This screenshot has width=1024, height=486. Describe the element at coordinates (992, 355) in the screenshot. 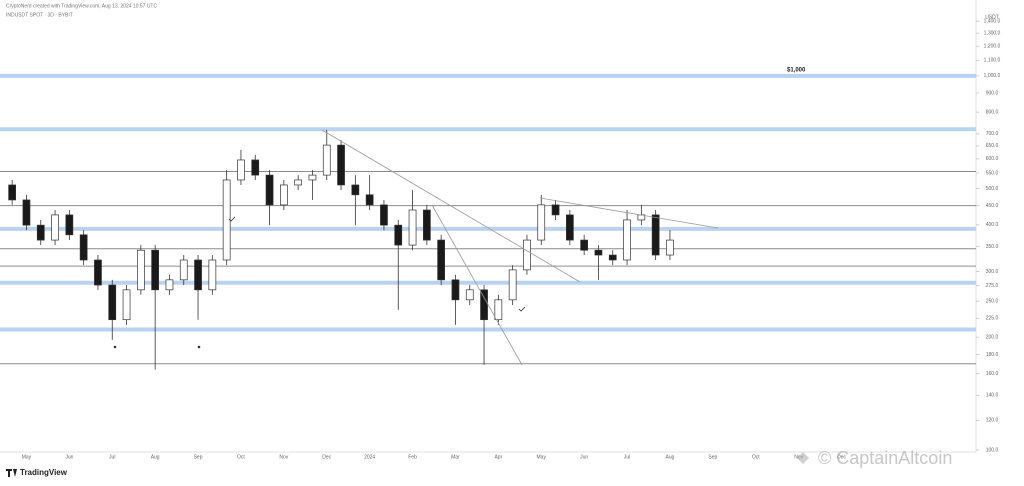

I see `y-tick-label: 180.0` at that location.